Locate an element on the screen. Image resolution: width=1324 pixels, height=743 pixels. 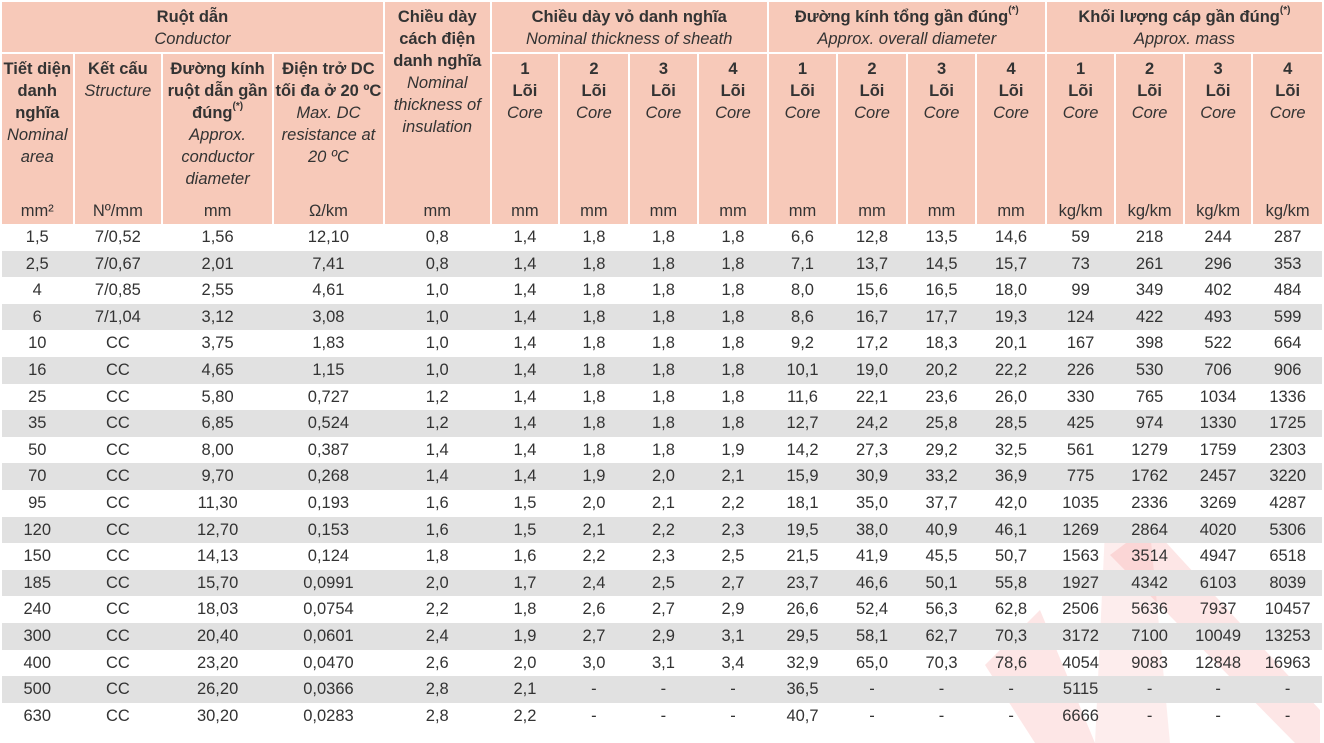
table-cell: 30,9 is located at coordinates (873, 476).